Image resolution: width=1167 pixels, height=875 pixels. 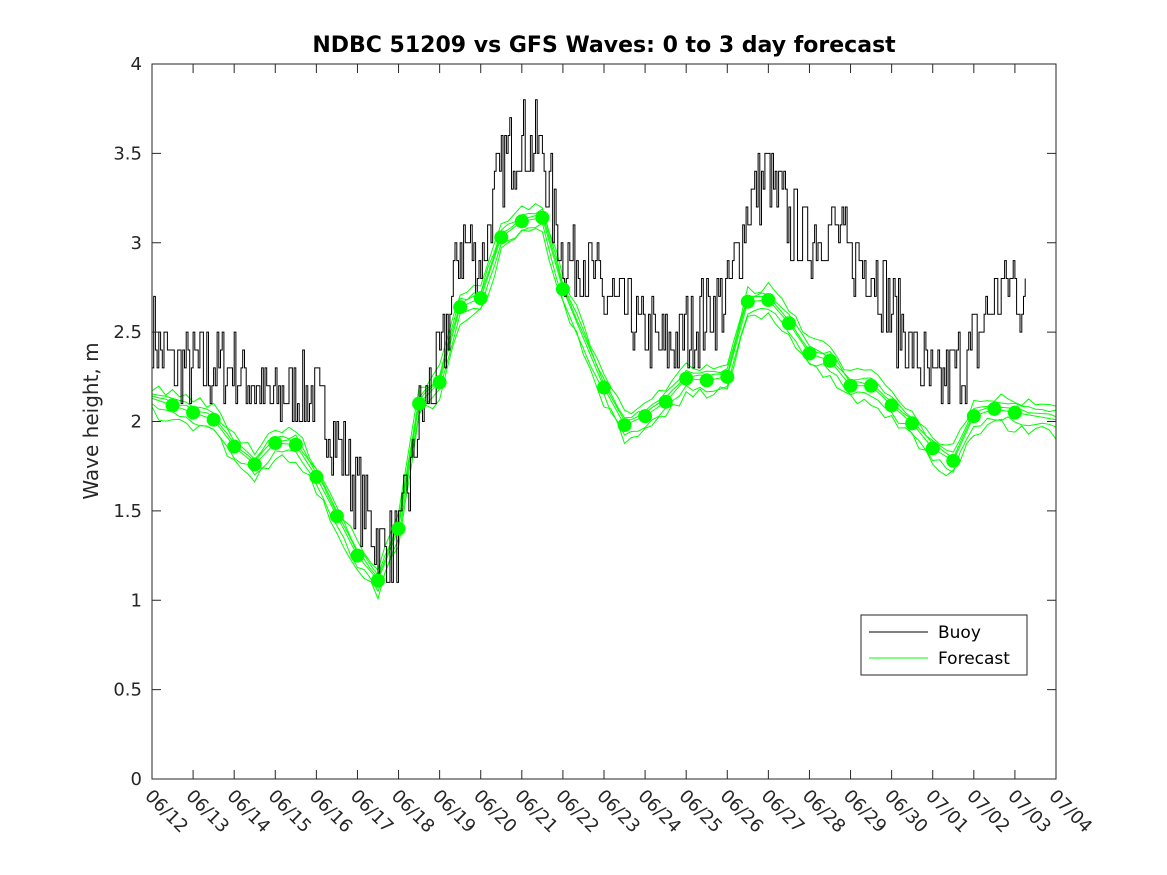 I want to click on y-tick-label: 0, so click(x=136, y=779).